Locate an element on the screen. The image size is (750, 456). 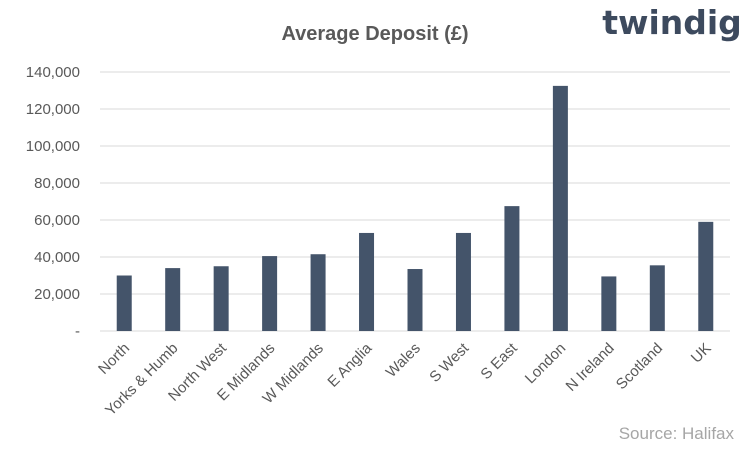
source-note: Source: Halifax is located at coordinates (677, 433).